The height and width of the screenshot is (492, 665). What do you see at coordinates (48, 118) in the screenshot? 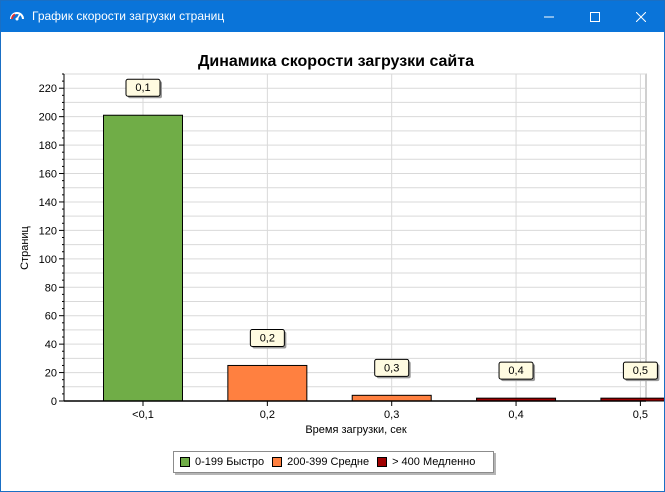
I see `y-tick-label: 200` at bounding box center [48, 118].